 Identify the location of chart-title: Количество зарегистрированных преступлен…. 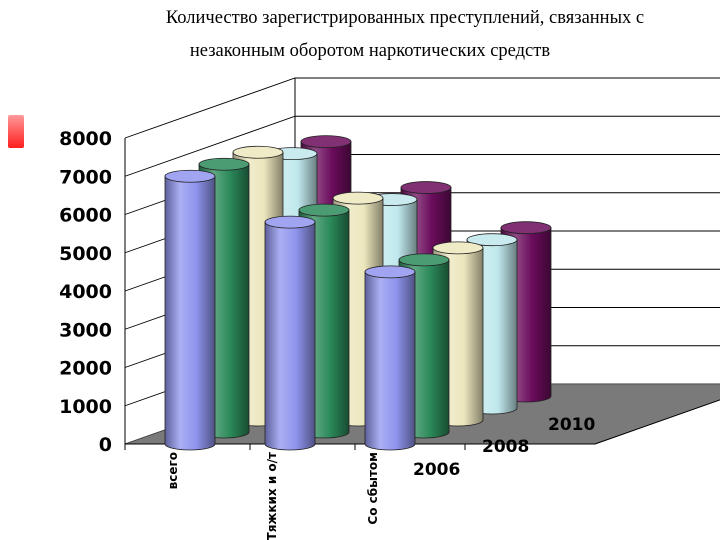
(360, 35).